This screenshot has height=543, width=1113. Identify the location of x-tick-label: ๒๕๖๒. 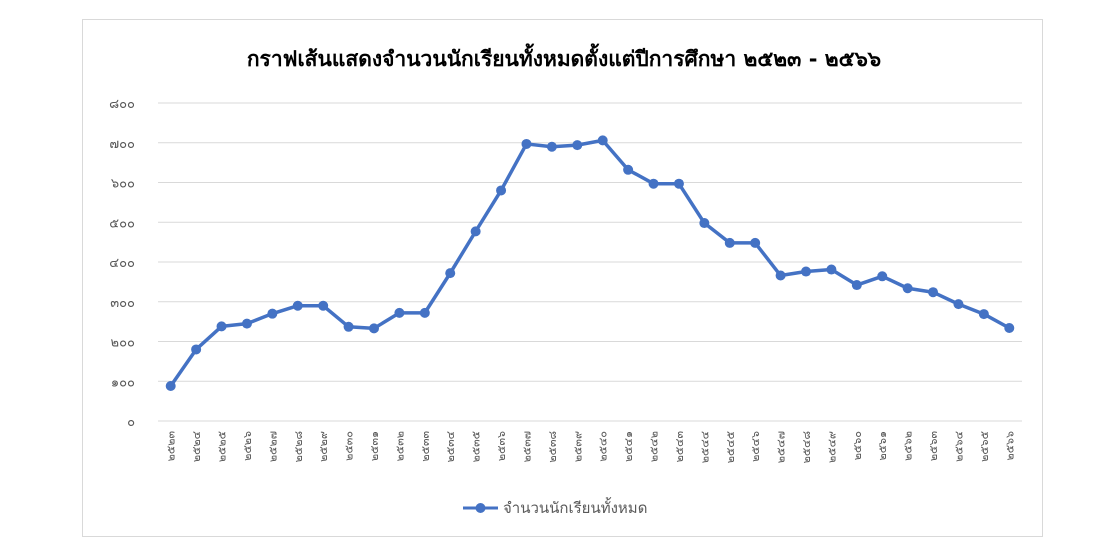
(908, 446).